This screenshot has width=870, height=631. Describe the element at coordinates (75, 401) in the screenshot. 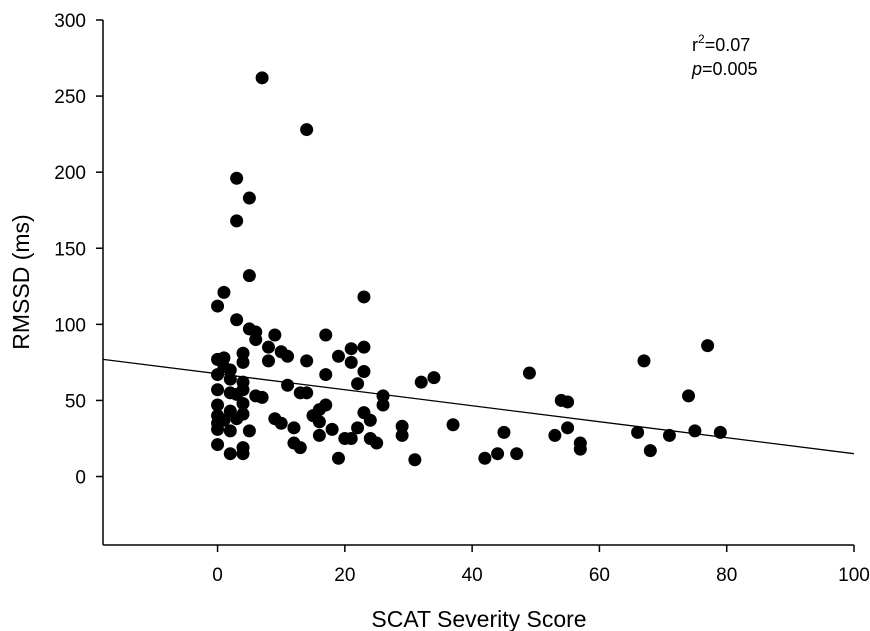

I see `y-tick-label: 50` at that location.